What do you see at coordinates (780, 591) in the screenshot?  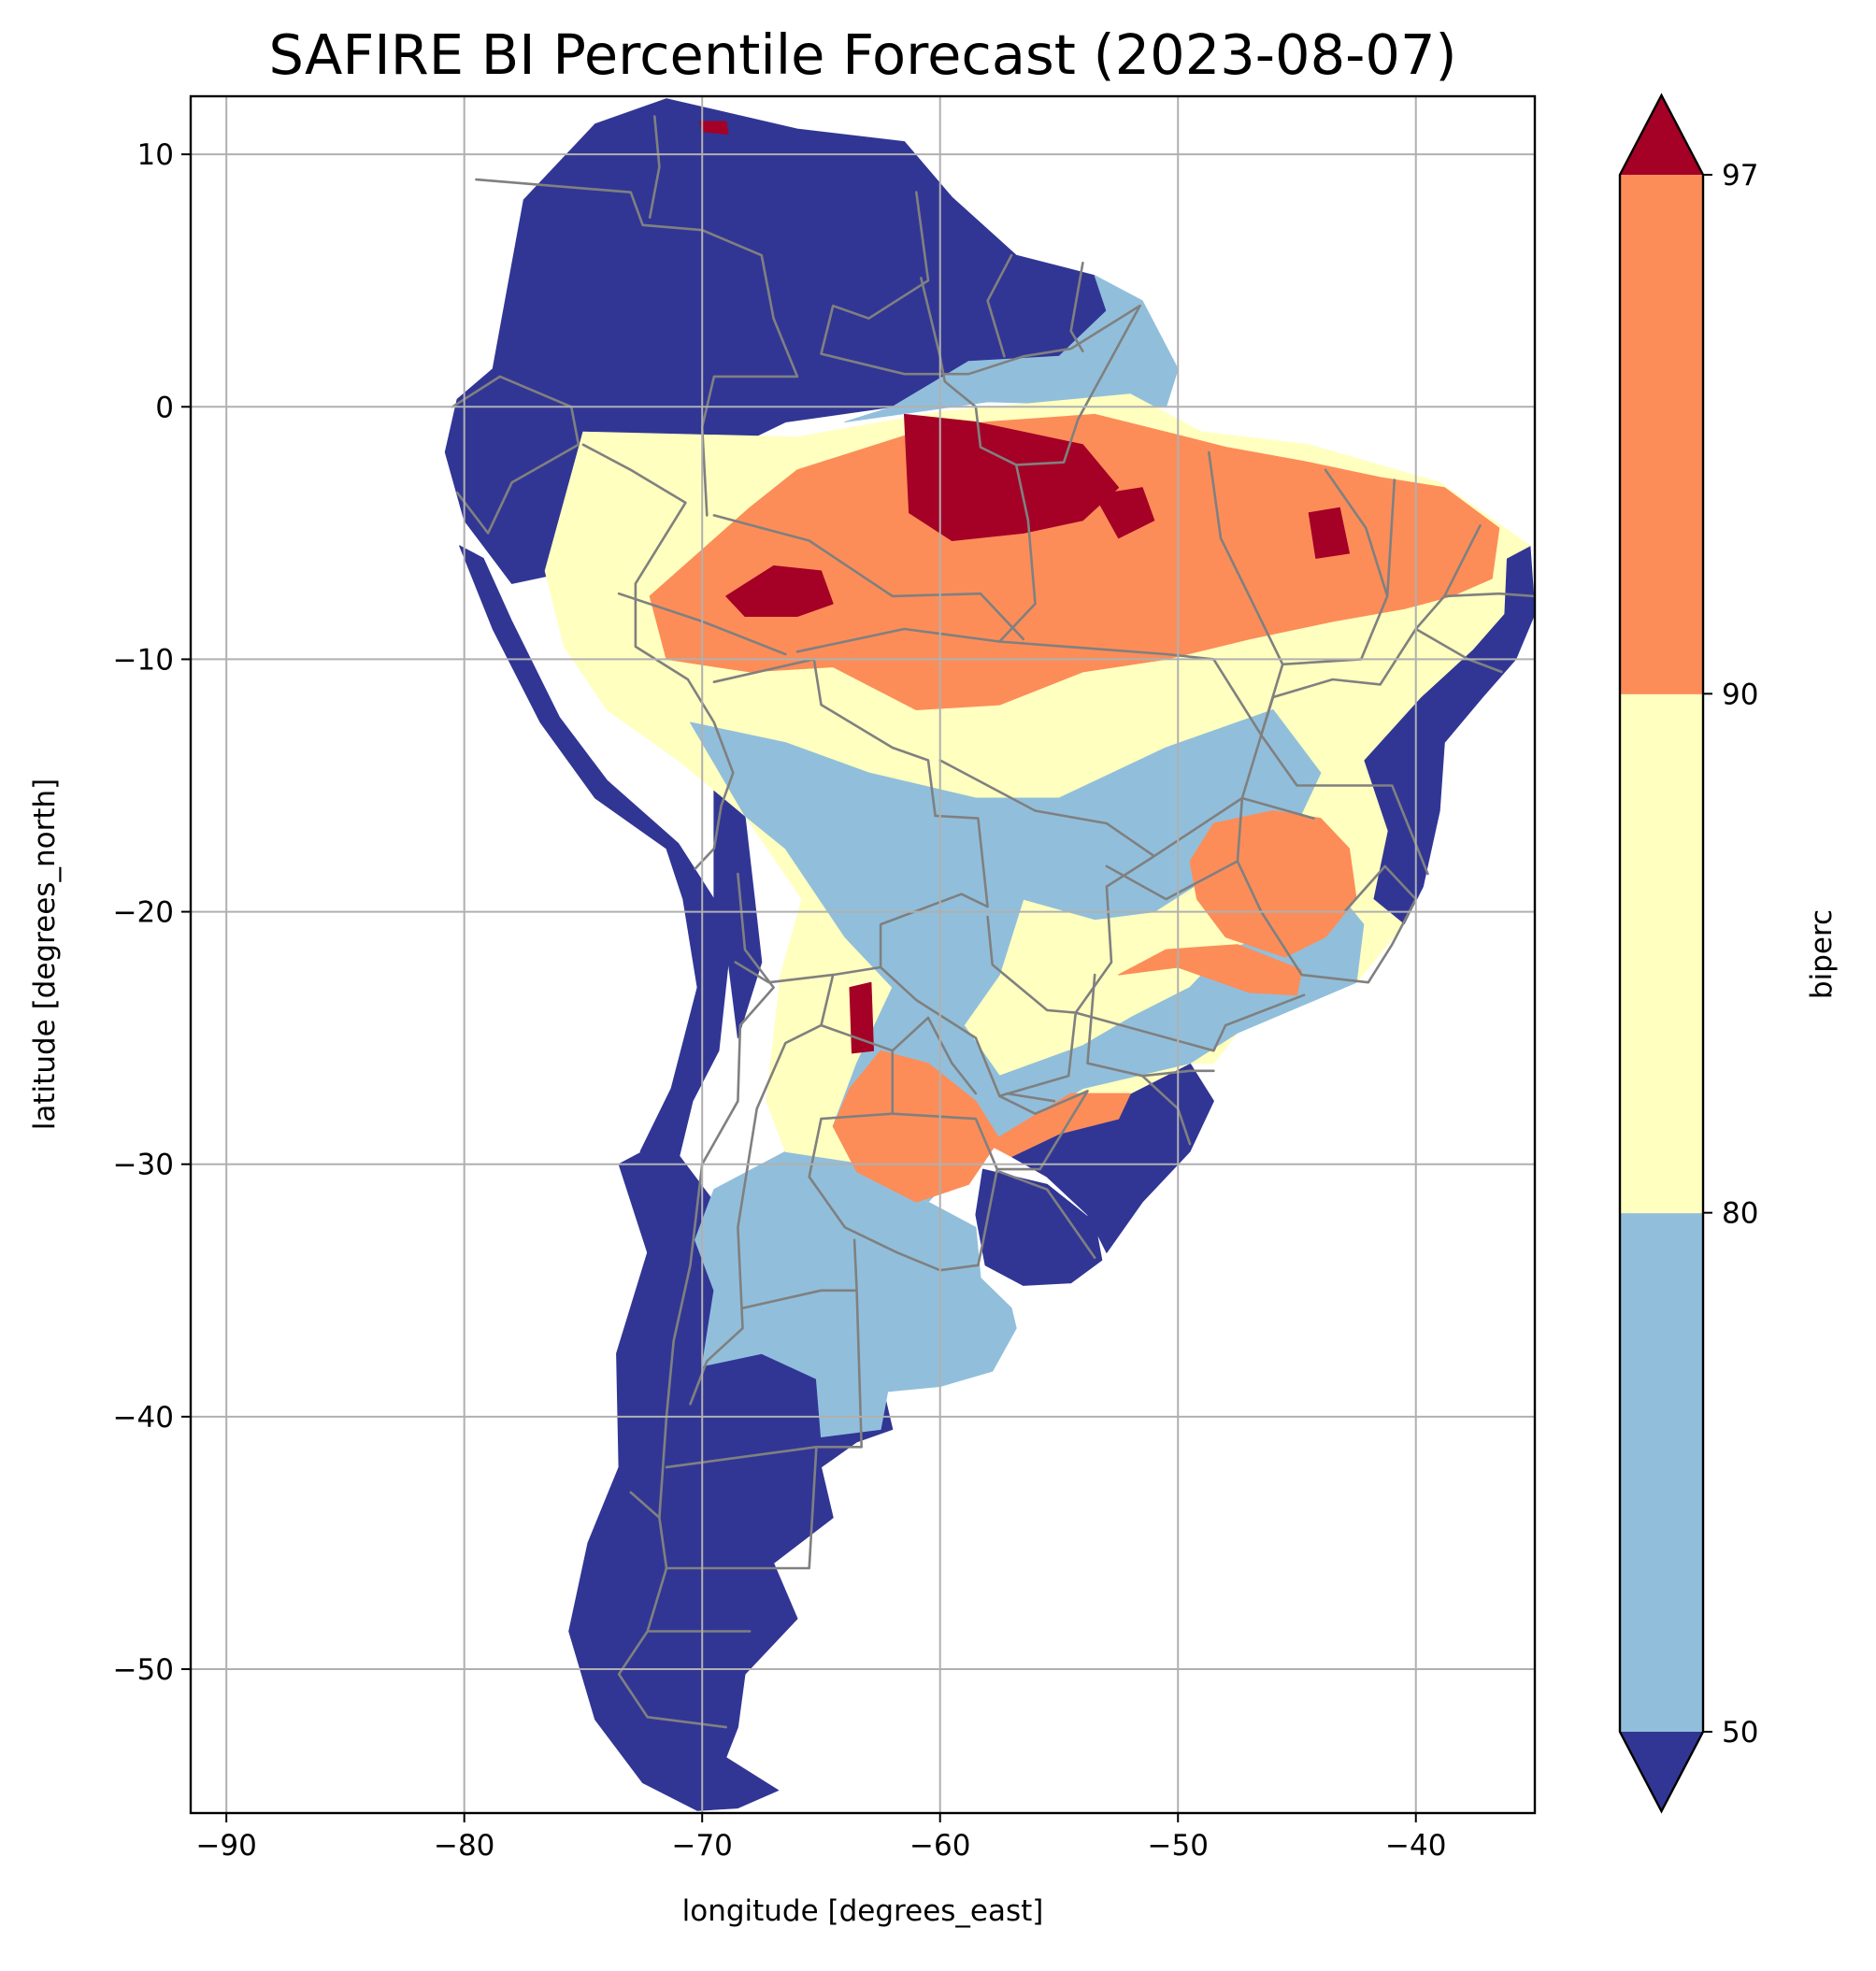 I see `region-red-amazonas` at bounding box center [780, 591].